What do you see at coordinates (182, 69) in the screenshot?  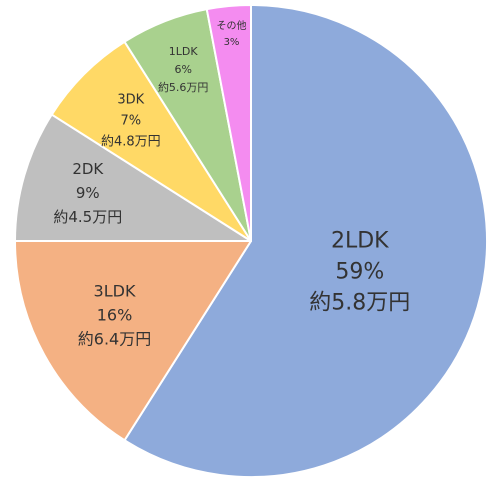 I see `slice-percent-label-4: 6%` at bounding box center [182, 69].